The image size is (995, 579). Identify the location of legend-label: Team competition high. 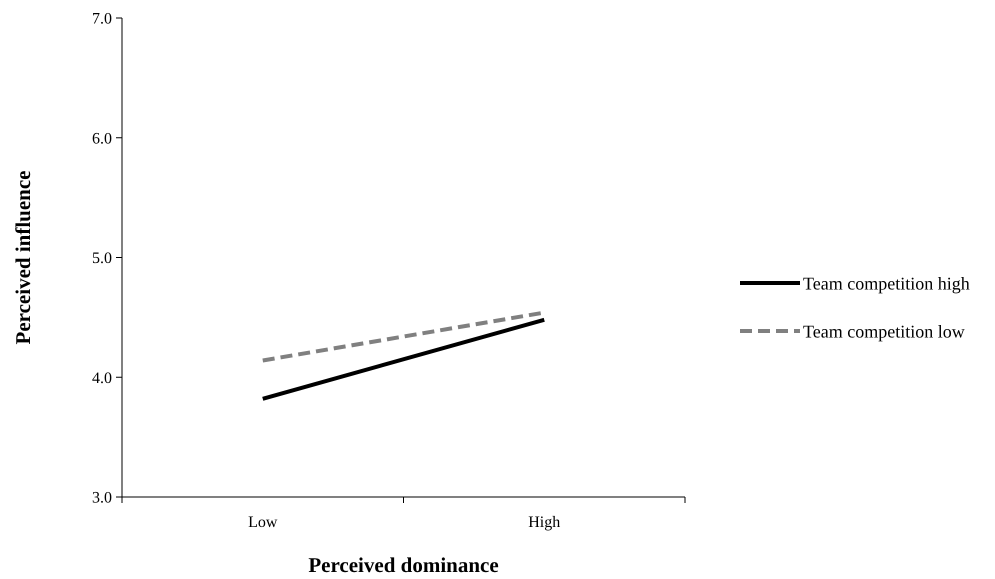
(886, 283).